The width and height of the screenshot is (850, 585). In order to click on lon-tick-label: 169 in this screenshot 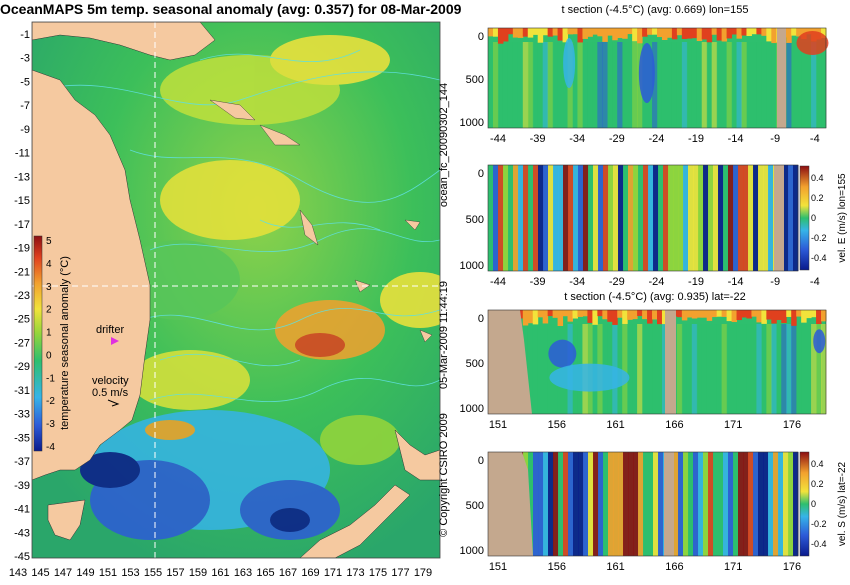, I will do `click(310, 573)`.